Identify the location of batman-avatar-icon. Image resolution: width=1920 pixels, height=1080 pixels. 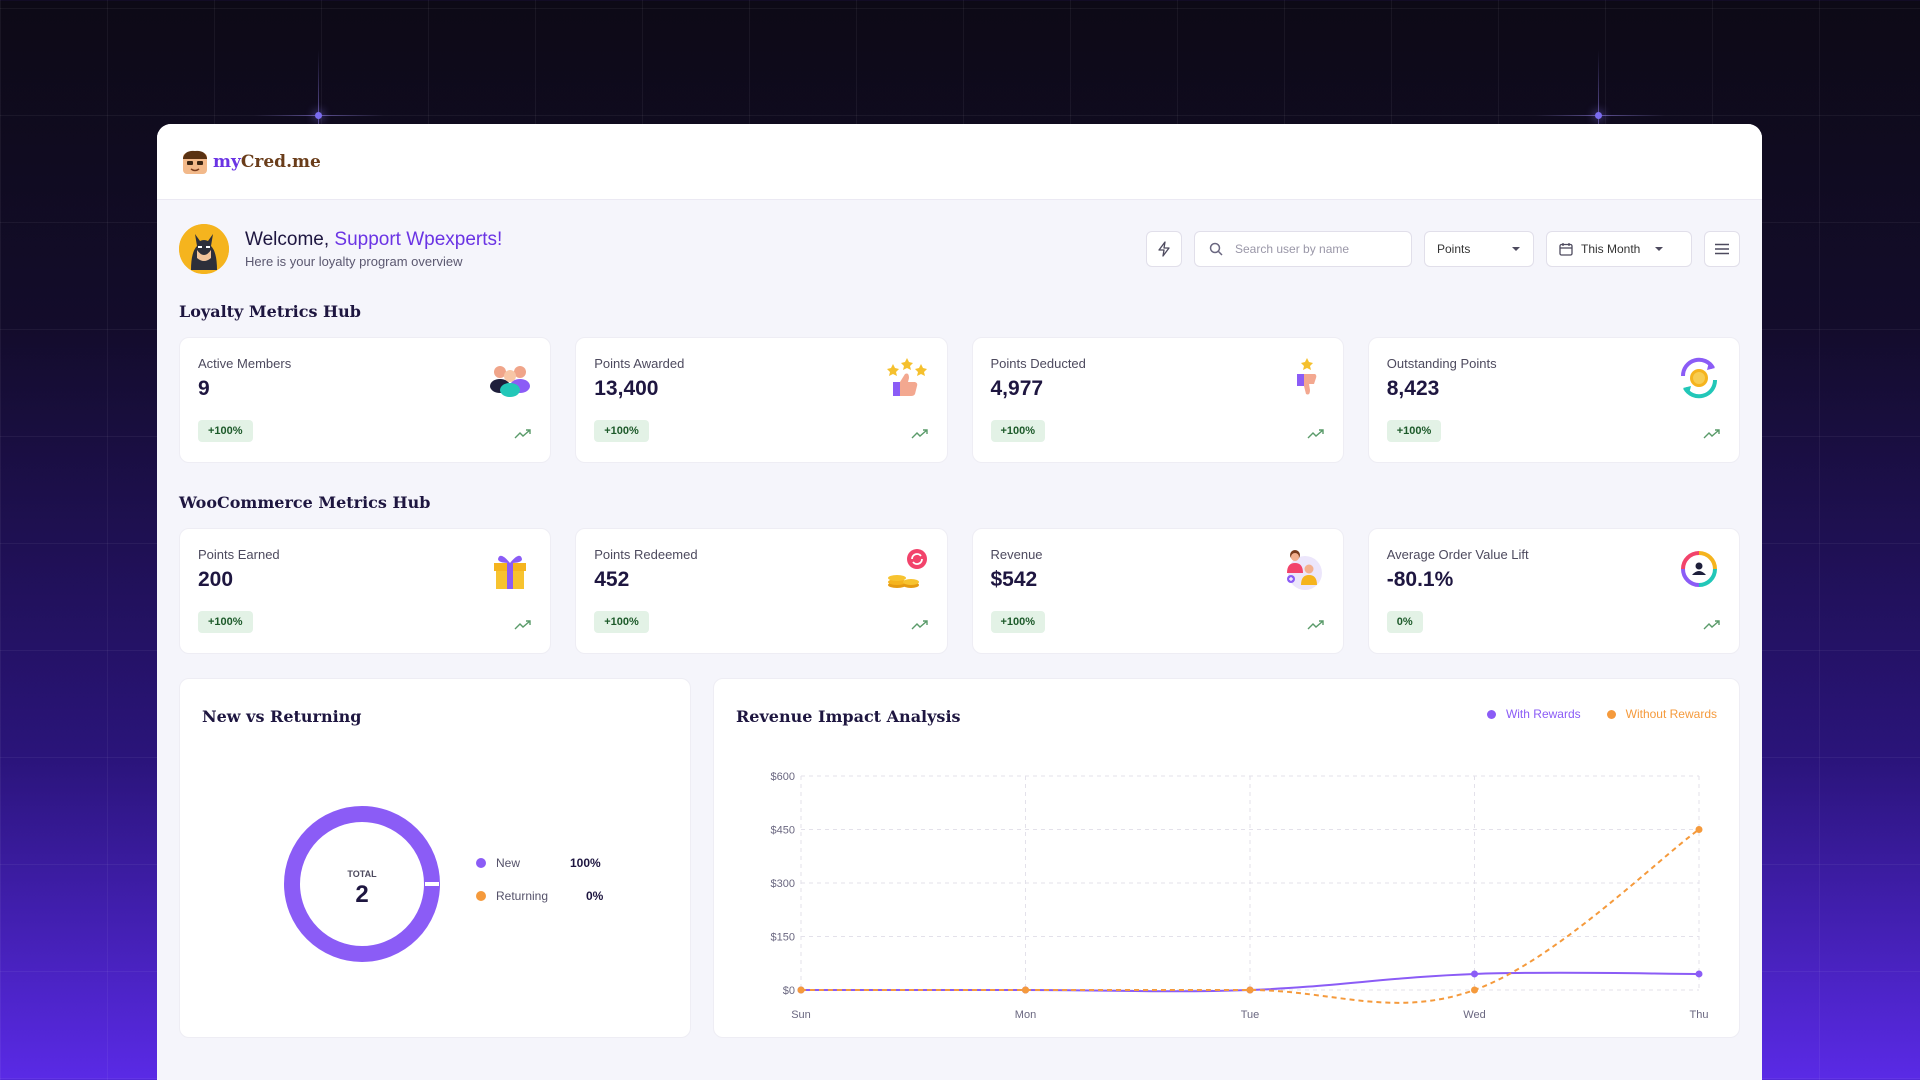
(204, 249).